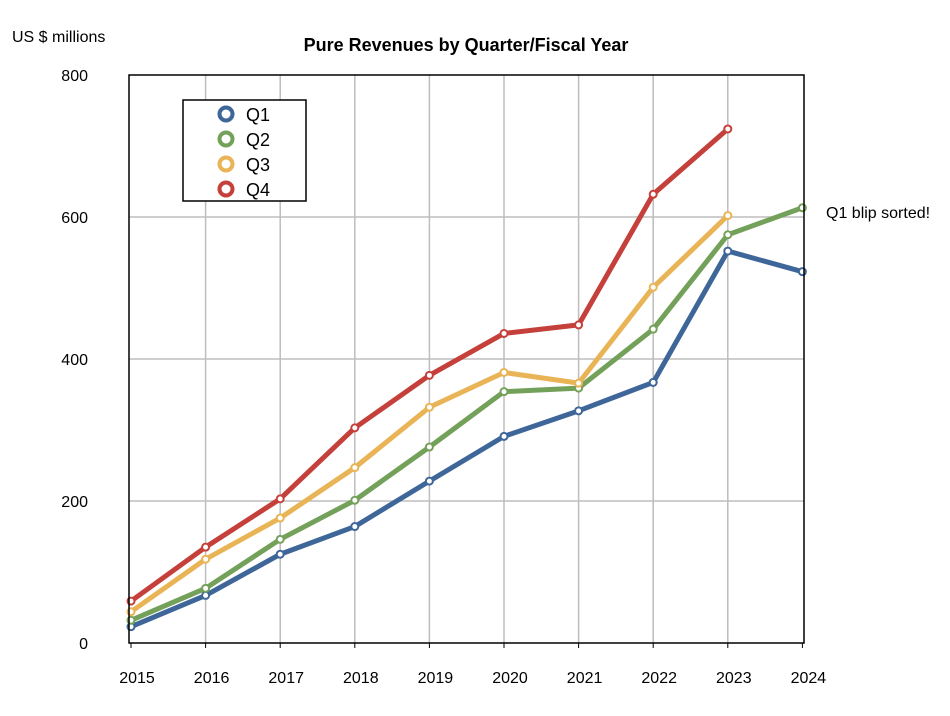 Image resolution: width=950 pixels, height=716 pixels. I want to click on legend-label: Q1, so click(258, 115).